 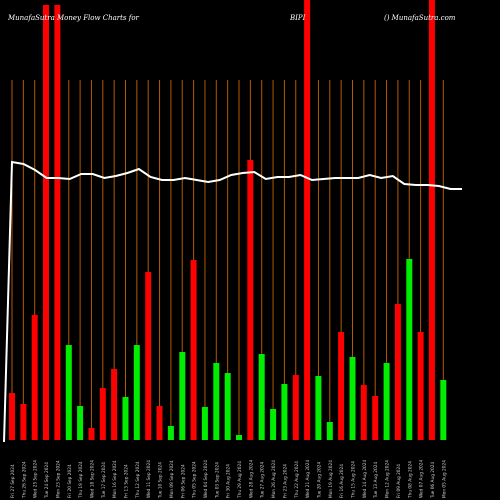 I want to click on x-tick-label: Fri 30 Aug 2024, so click(x=229, y=481).